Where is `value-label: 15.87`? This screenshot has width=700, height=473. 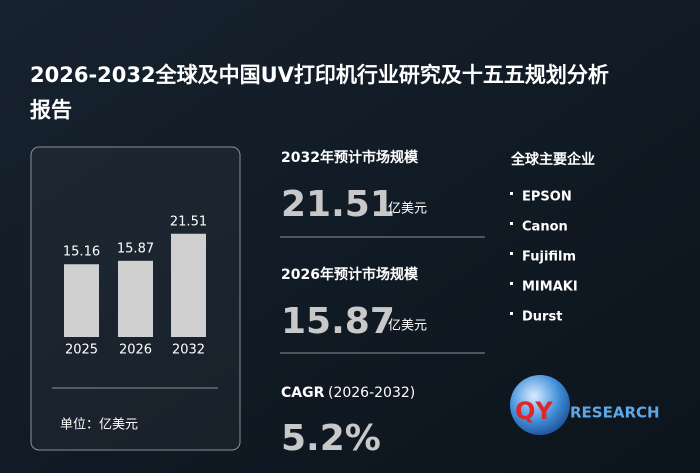
value-label: 15.87 is located at coordinates (135, 248).